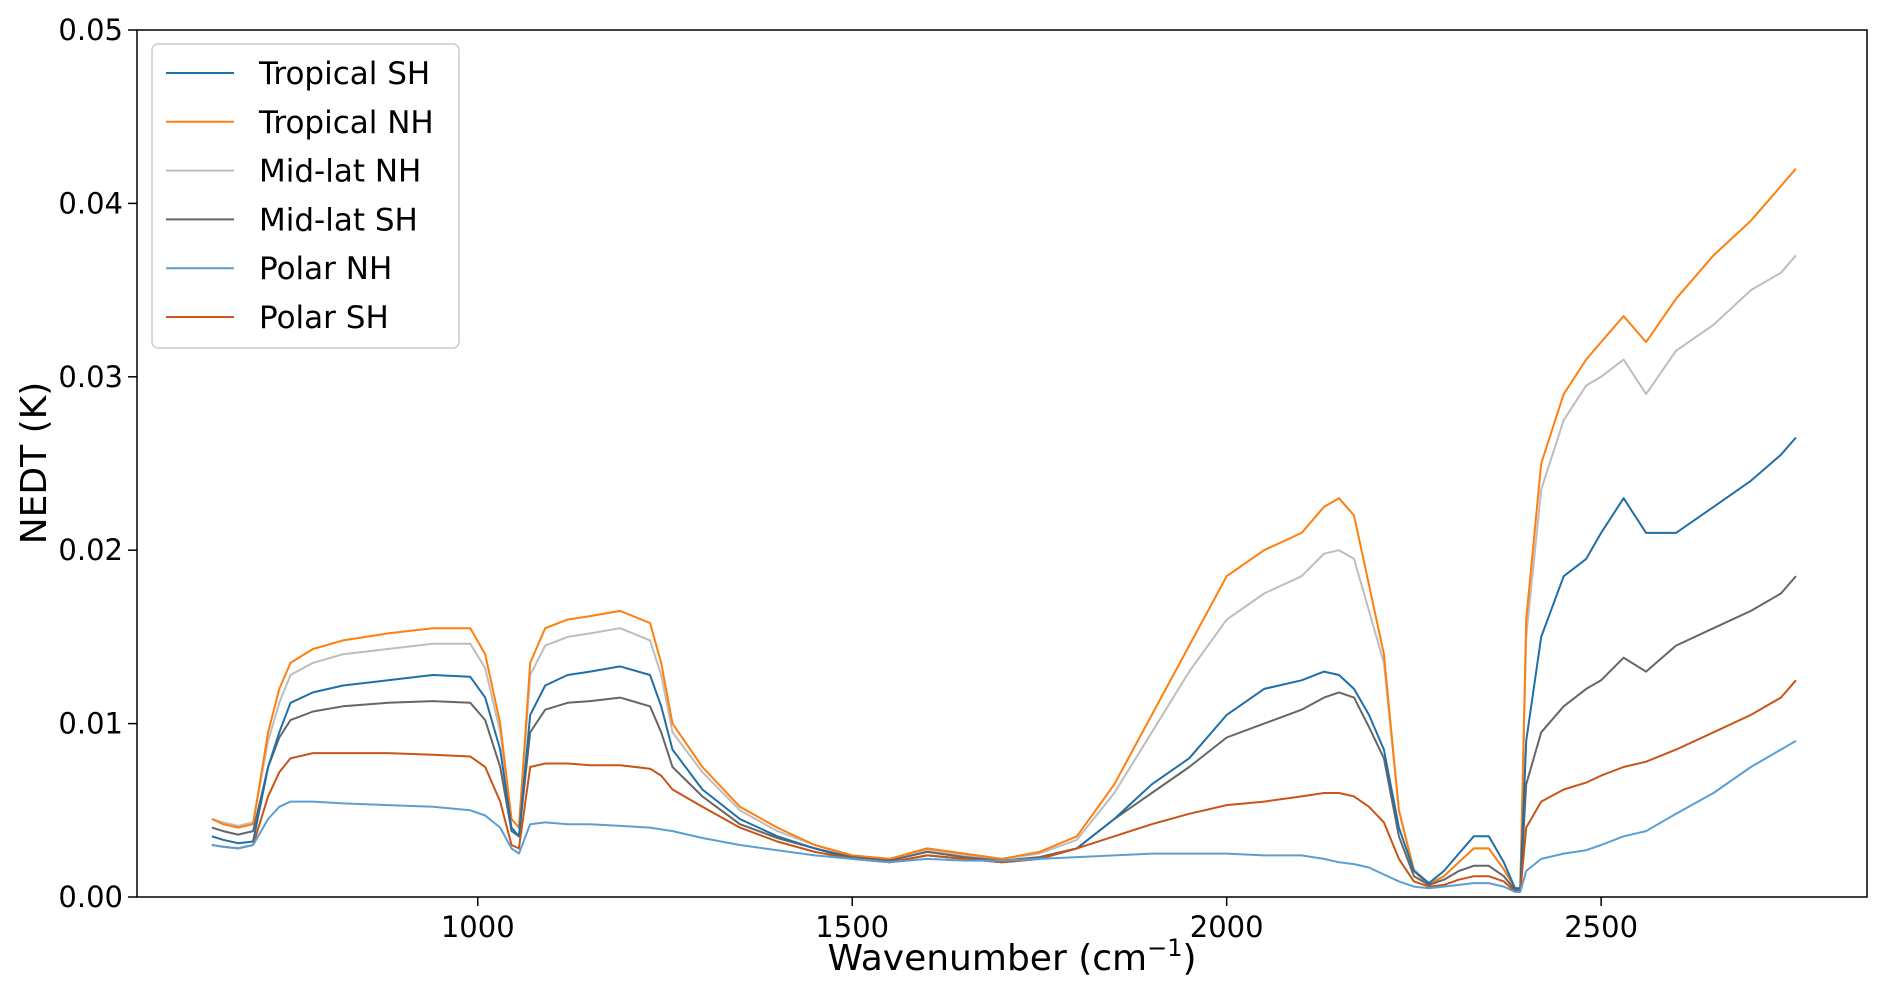  What do you see at coordinates (34, 463) in the screenshot?
I see `y-axis-label: NEDT (K)` at bounding box center [34, 463].